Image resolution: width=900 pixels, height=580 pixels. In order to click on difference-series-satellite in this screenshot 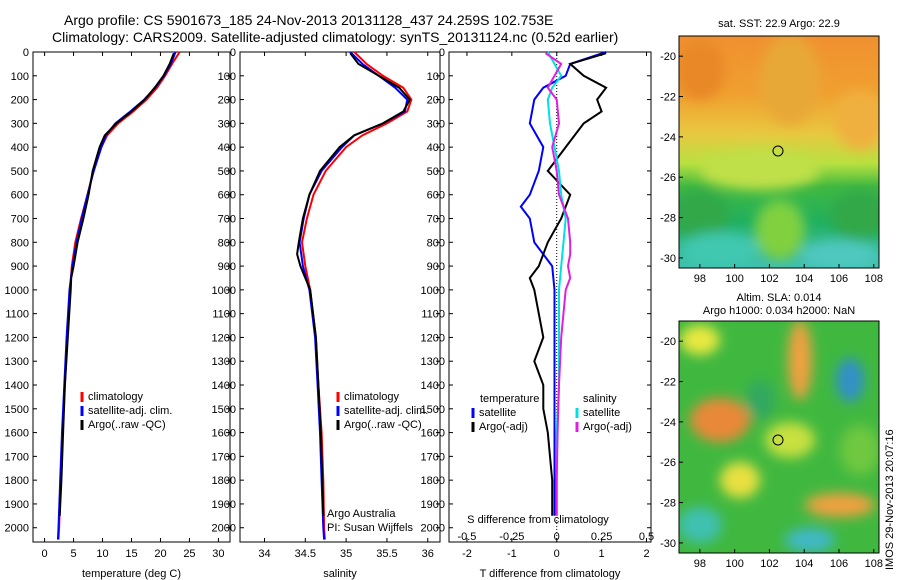, I will do `click(563, 283)`.